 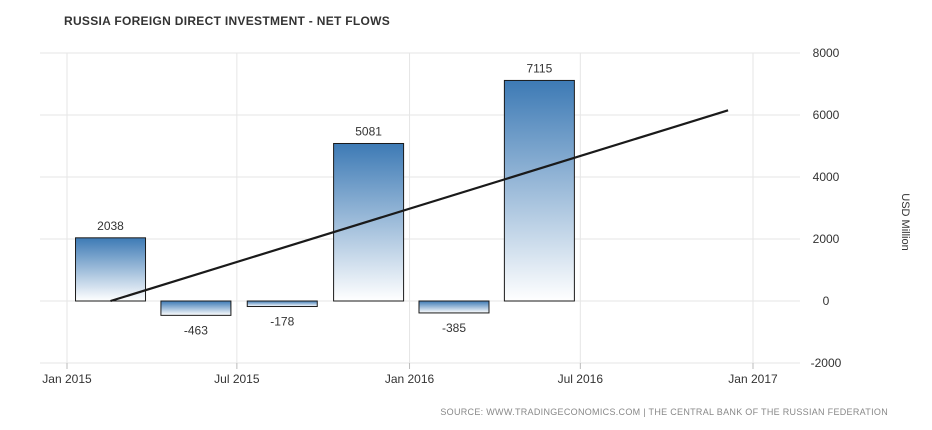 What do you see at coordinates (826, 53) in the screenshot?
I see `y-tick-label: 8000` at bounding box center [826, 53].